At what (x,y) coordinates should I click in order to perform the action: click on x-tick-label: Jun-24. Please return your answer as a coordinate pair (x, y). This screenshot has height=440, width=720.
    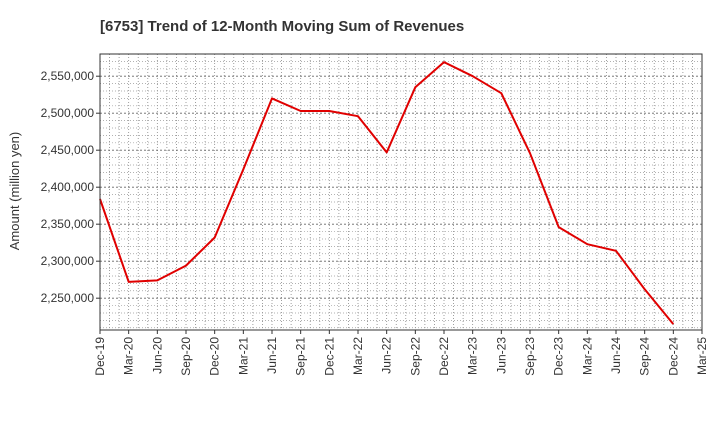
    Looking at the image, I should click on (616, 355).